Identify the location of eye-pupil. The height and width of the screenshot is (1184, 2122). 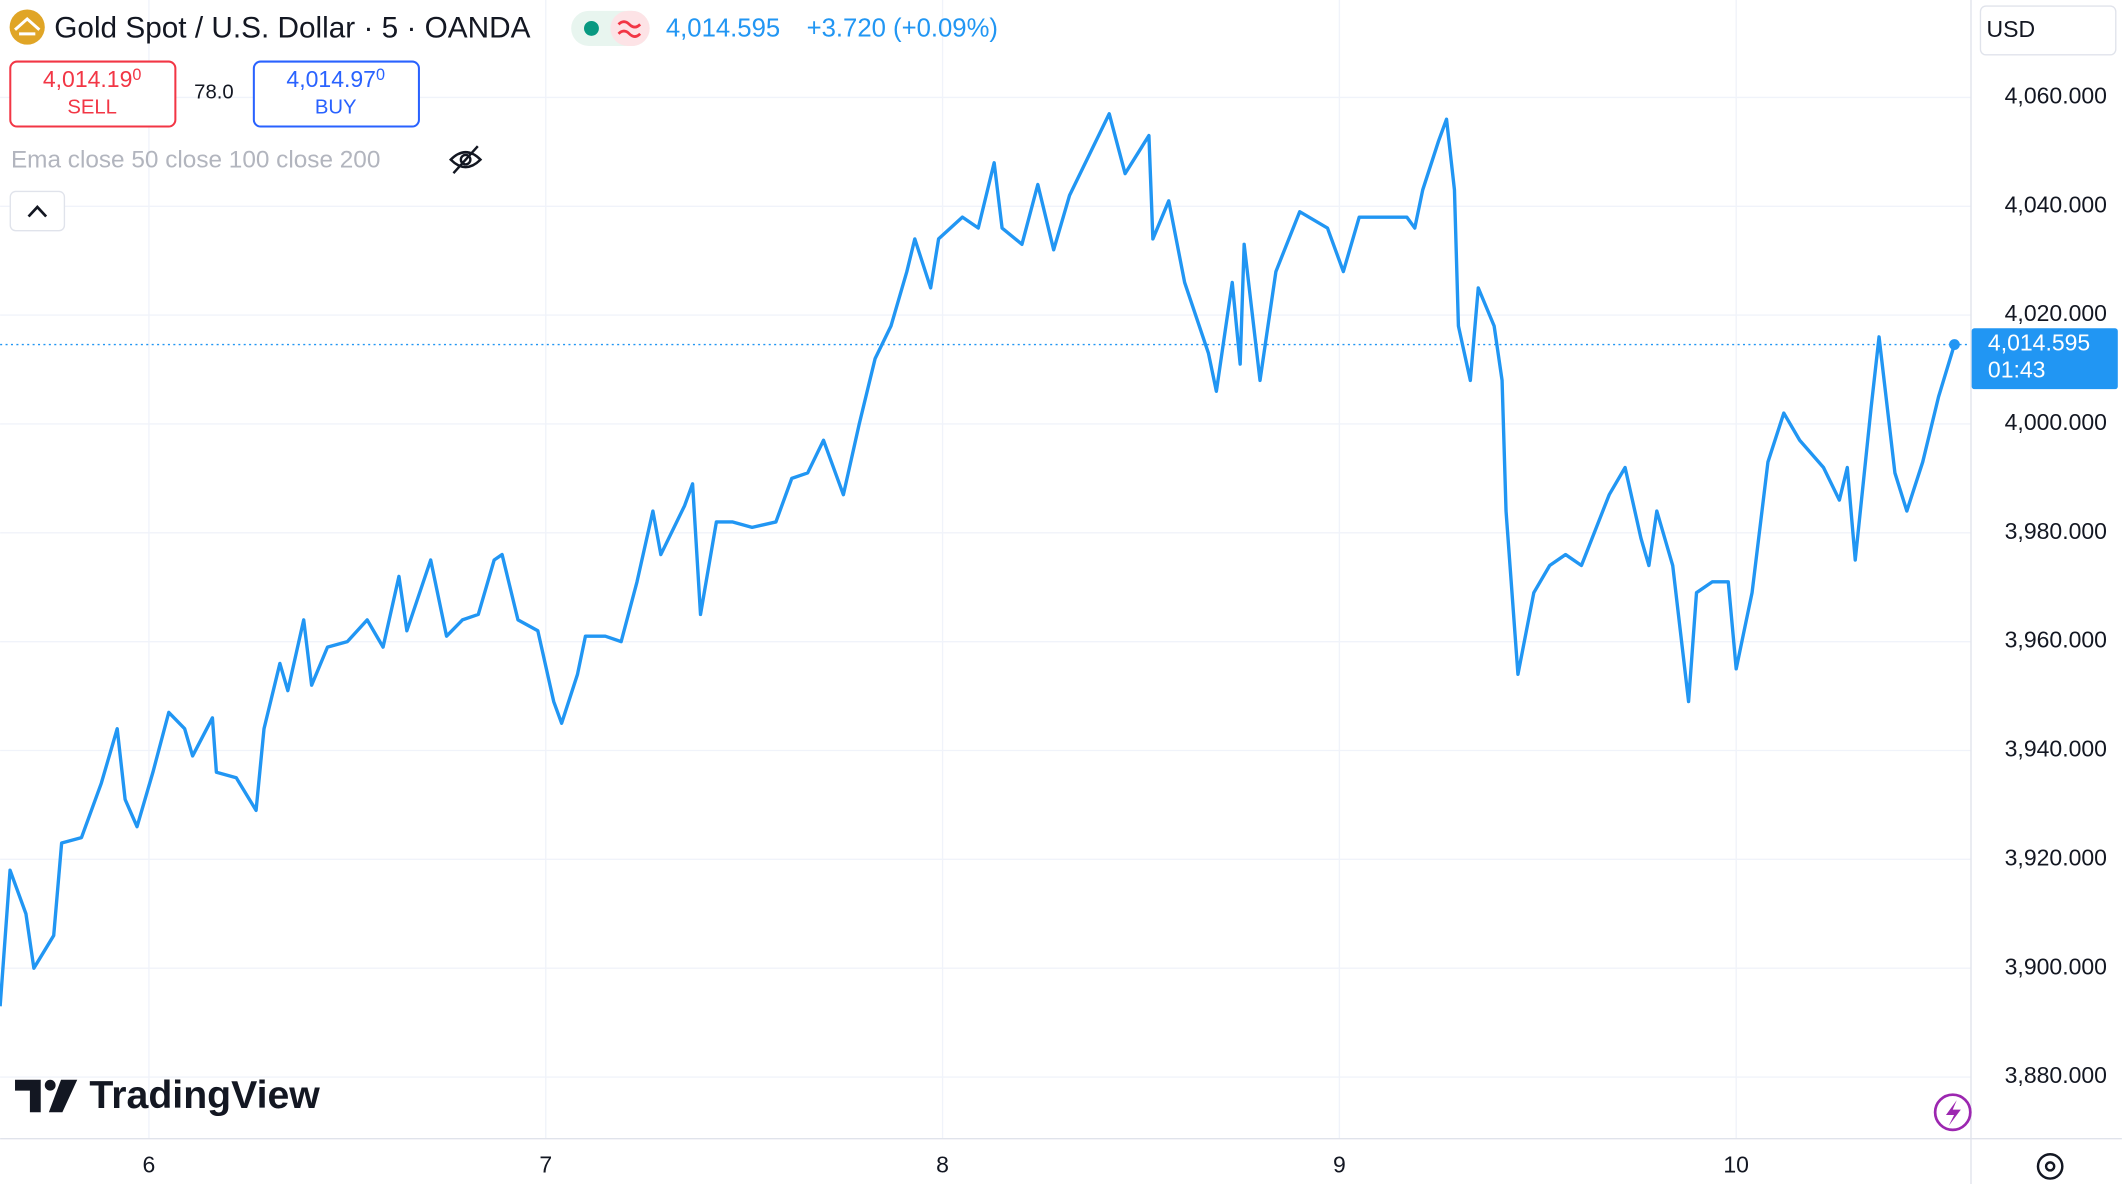
(465, 159).